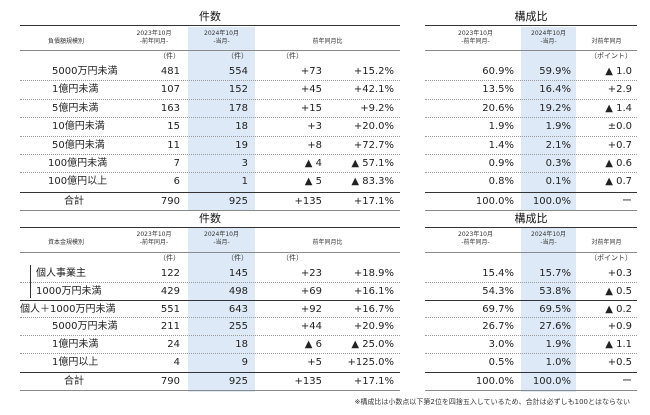  What do you see at coordinates (373, 273) in the screenshot?
I see `diff-pct: +18.9%` at bounding box center [373, 273].